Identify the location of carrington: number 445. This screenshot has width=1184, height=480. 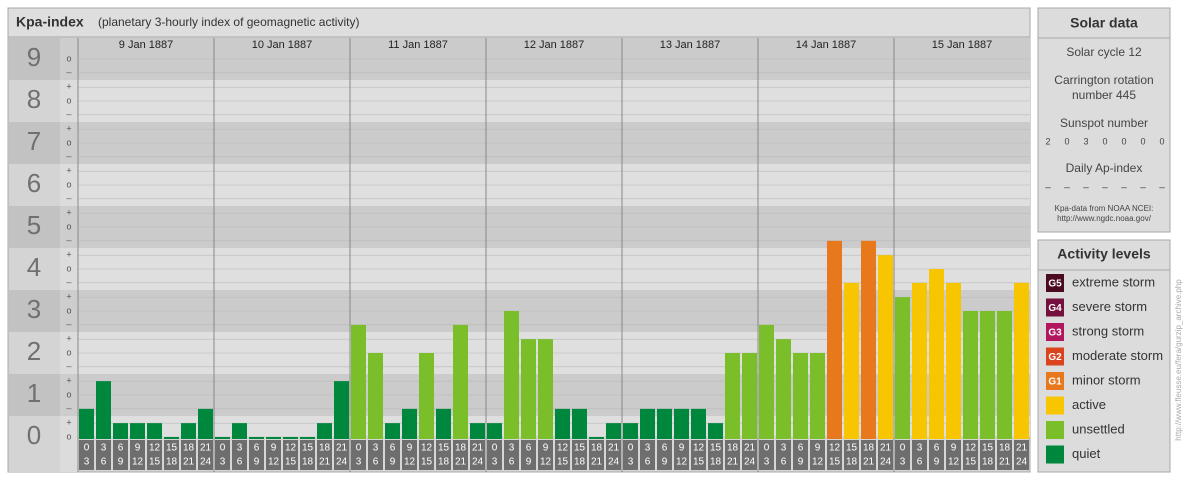
(1104, 95).